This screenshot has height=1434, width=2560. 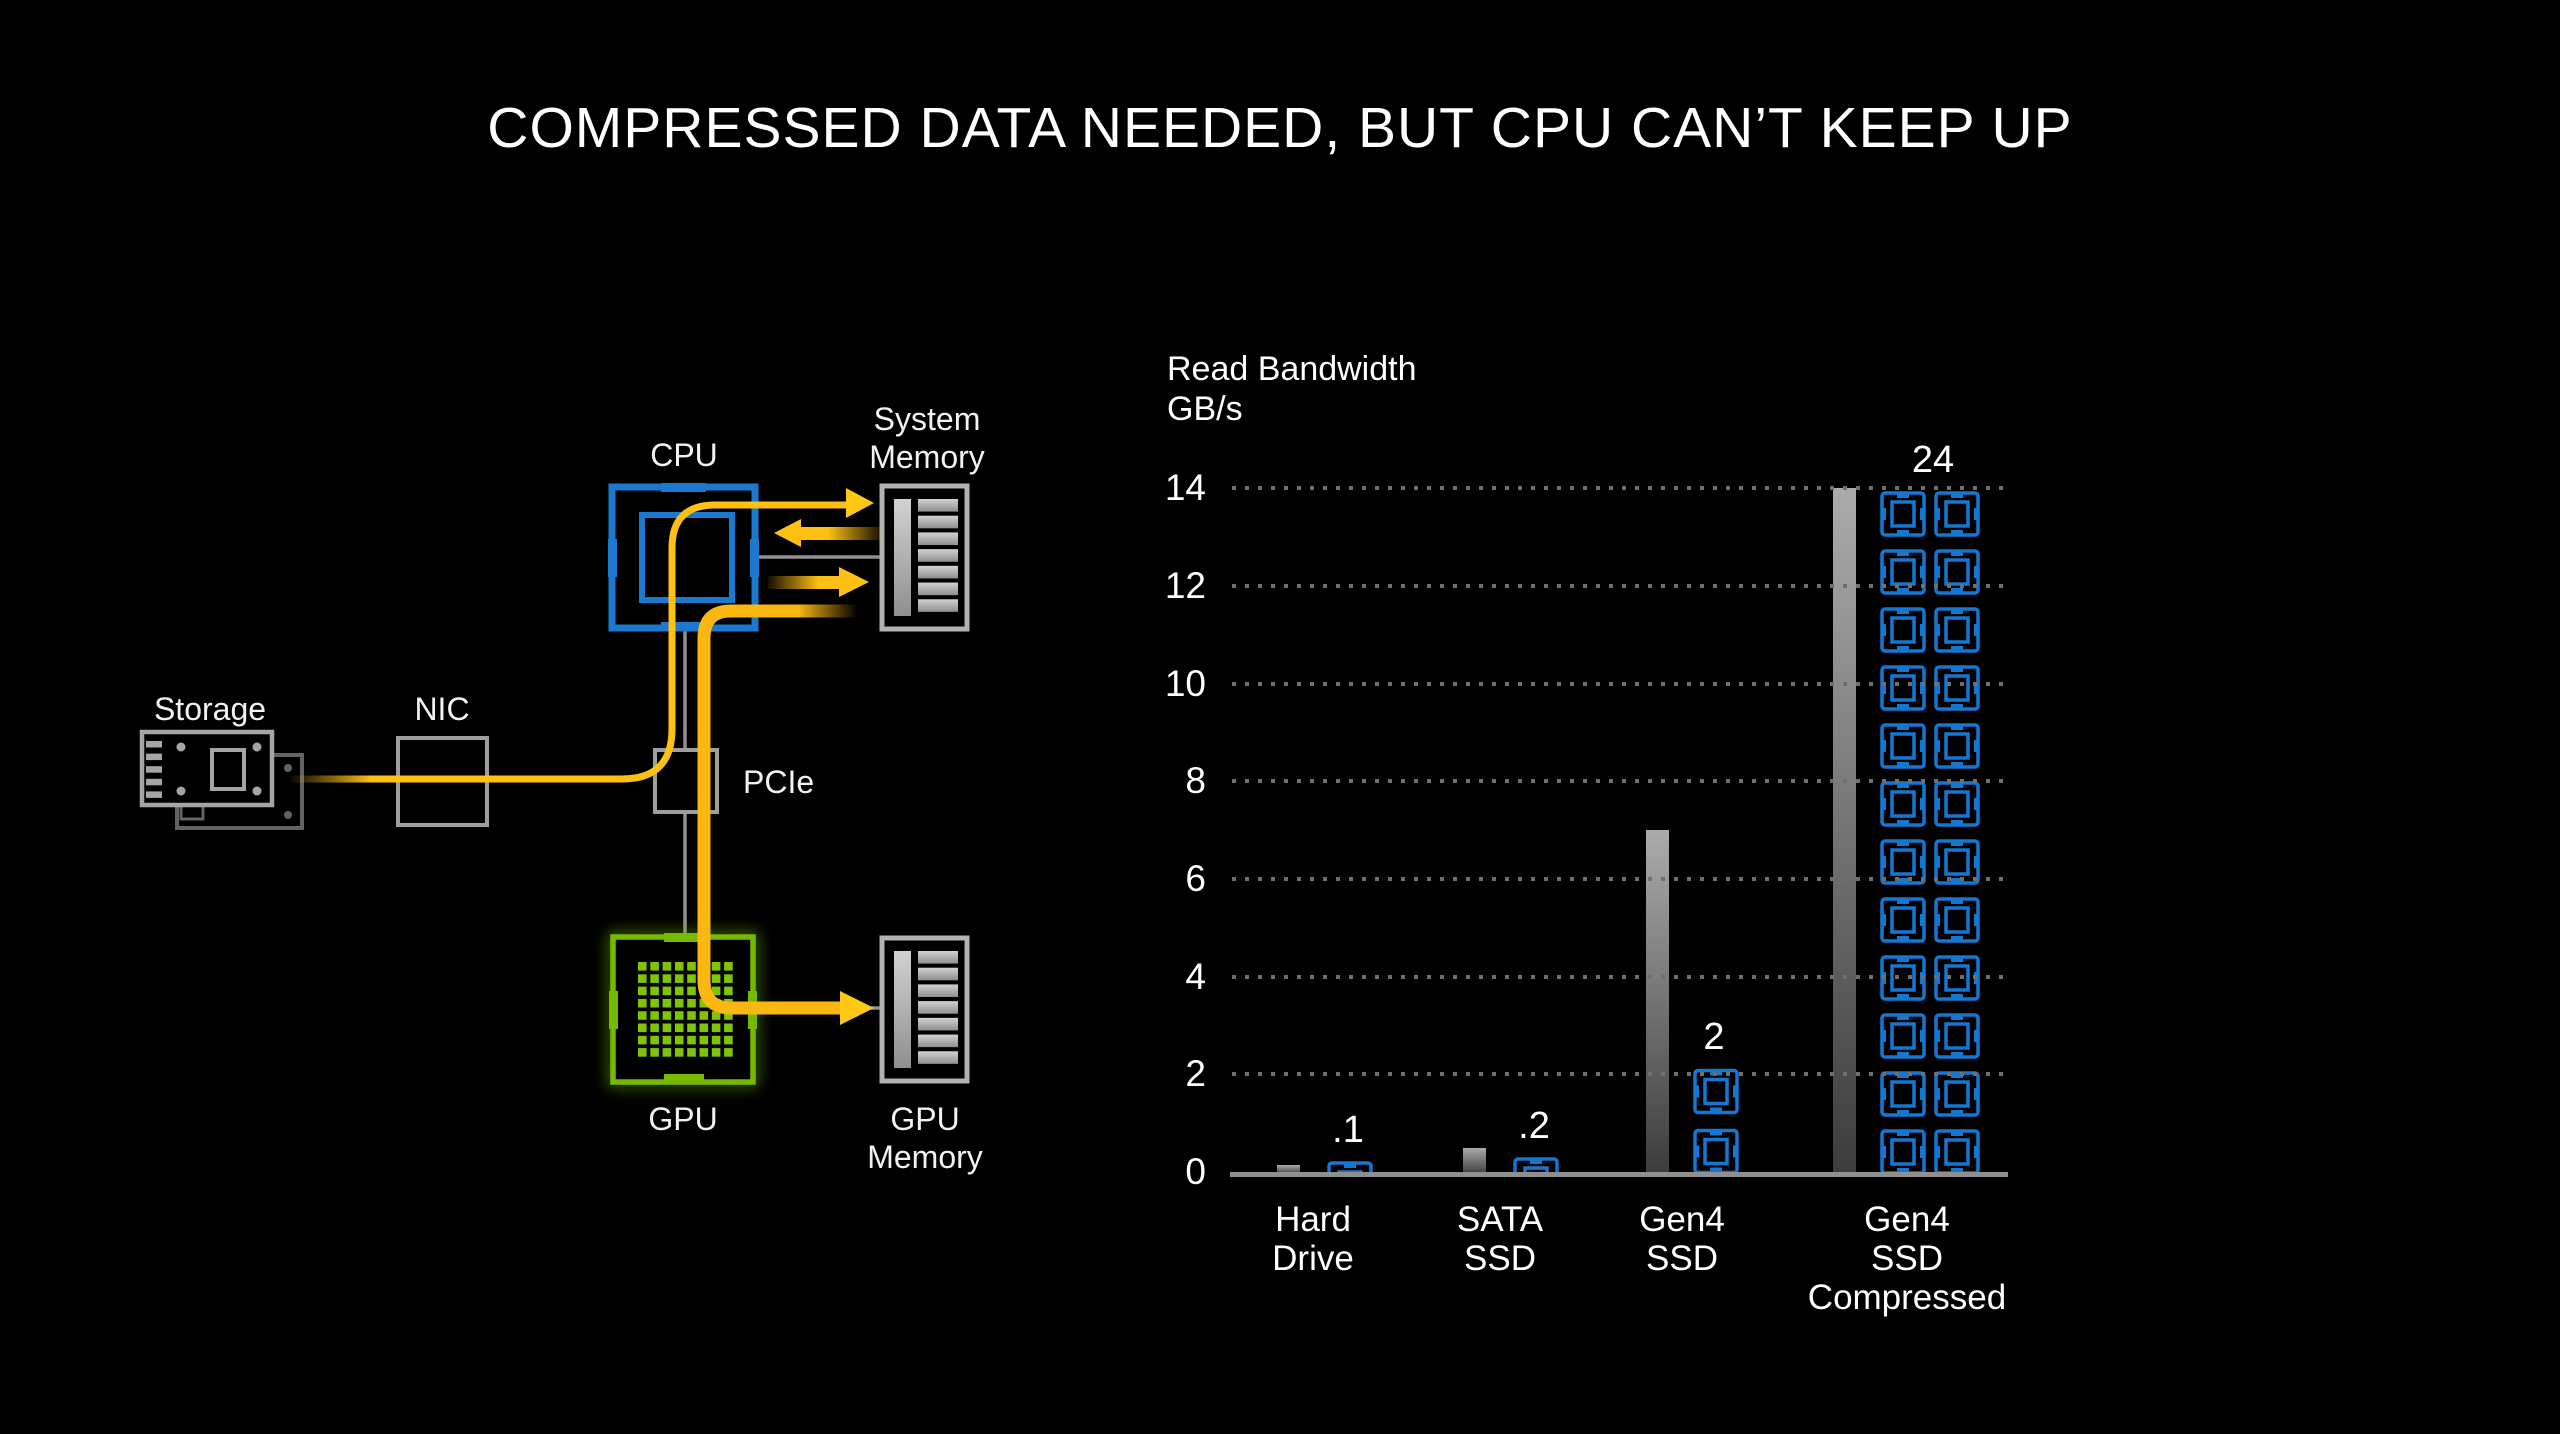 I want to click on chart-title-line1: Read Bandwidth, so click(x=1292, y=369).